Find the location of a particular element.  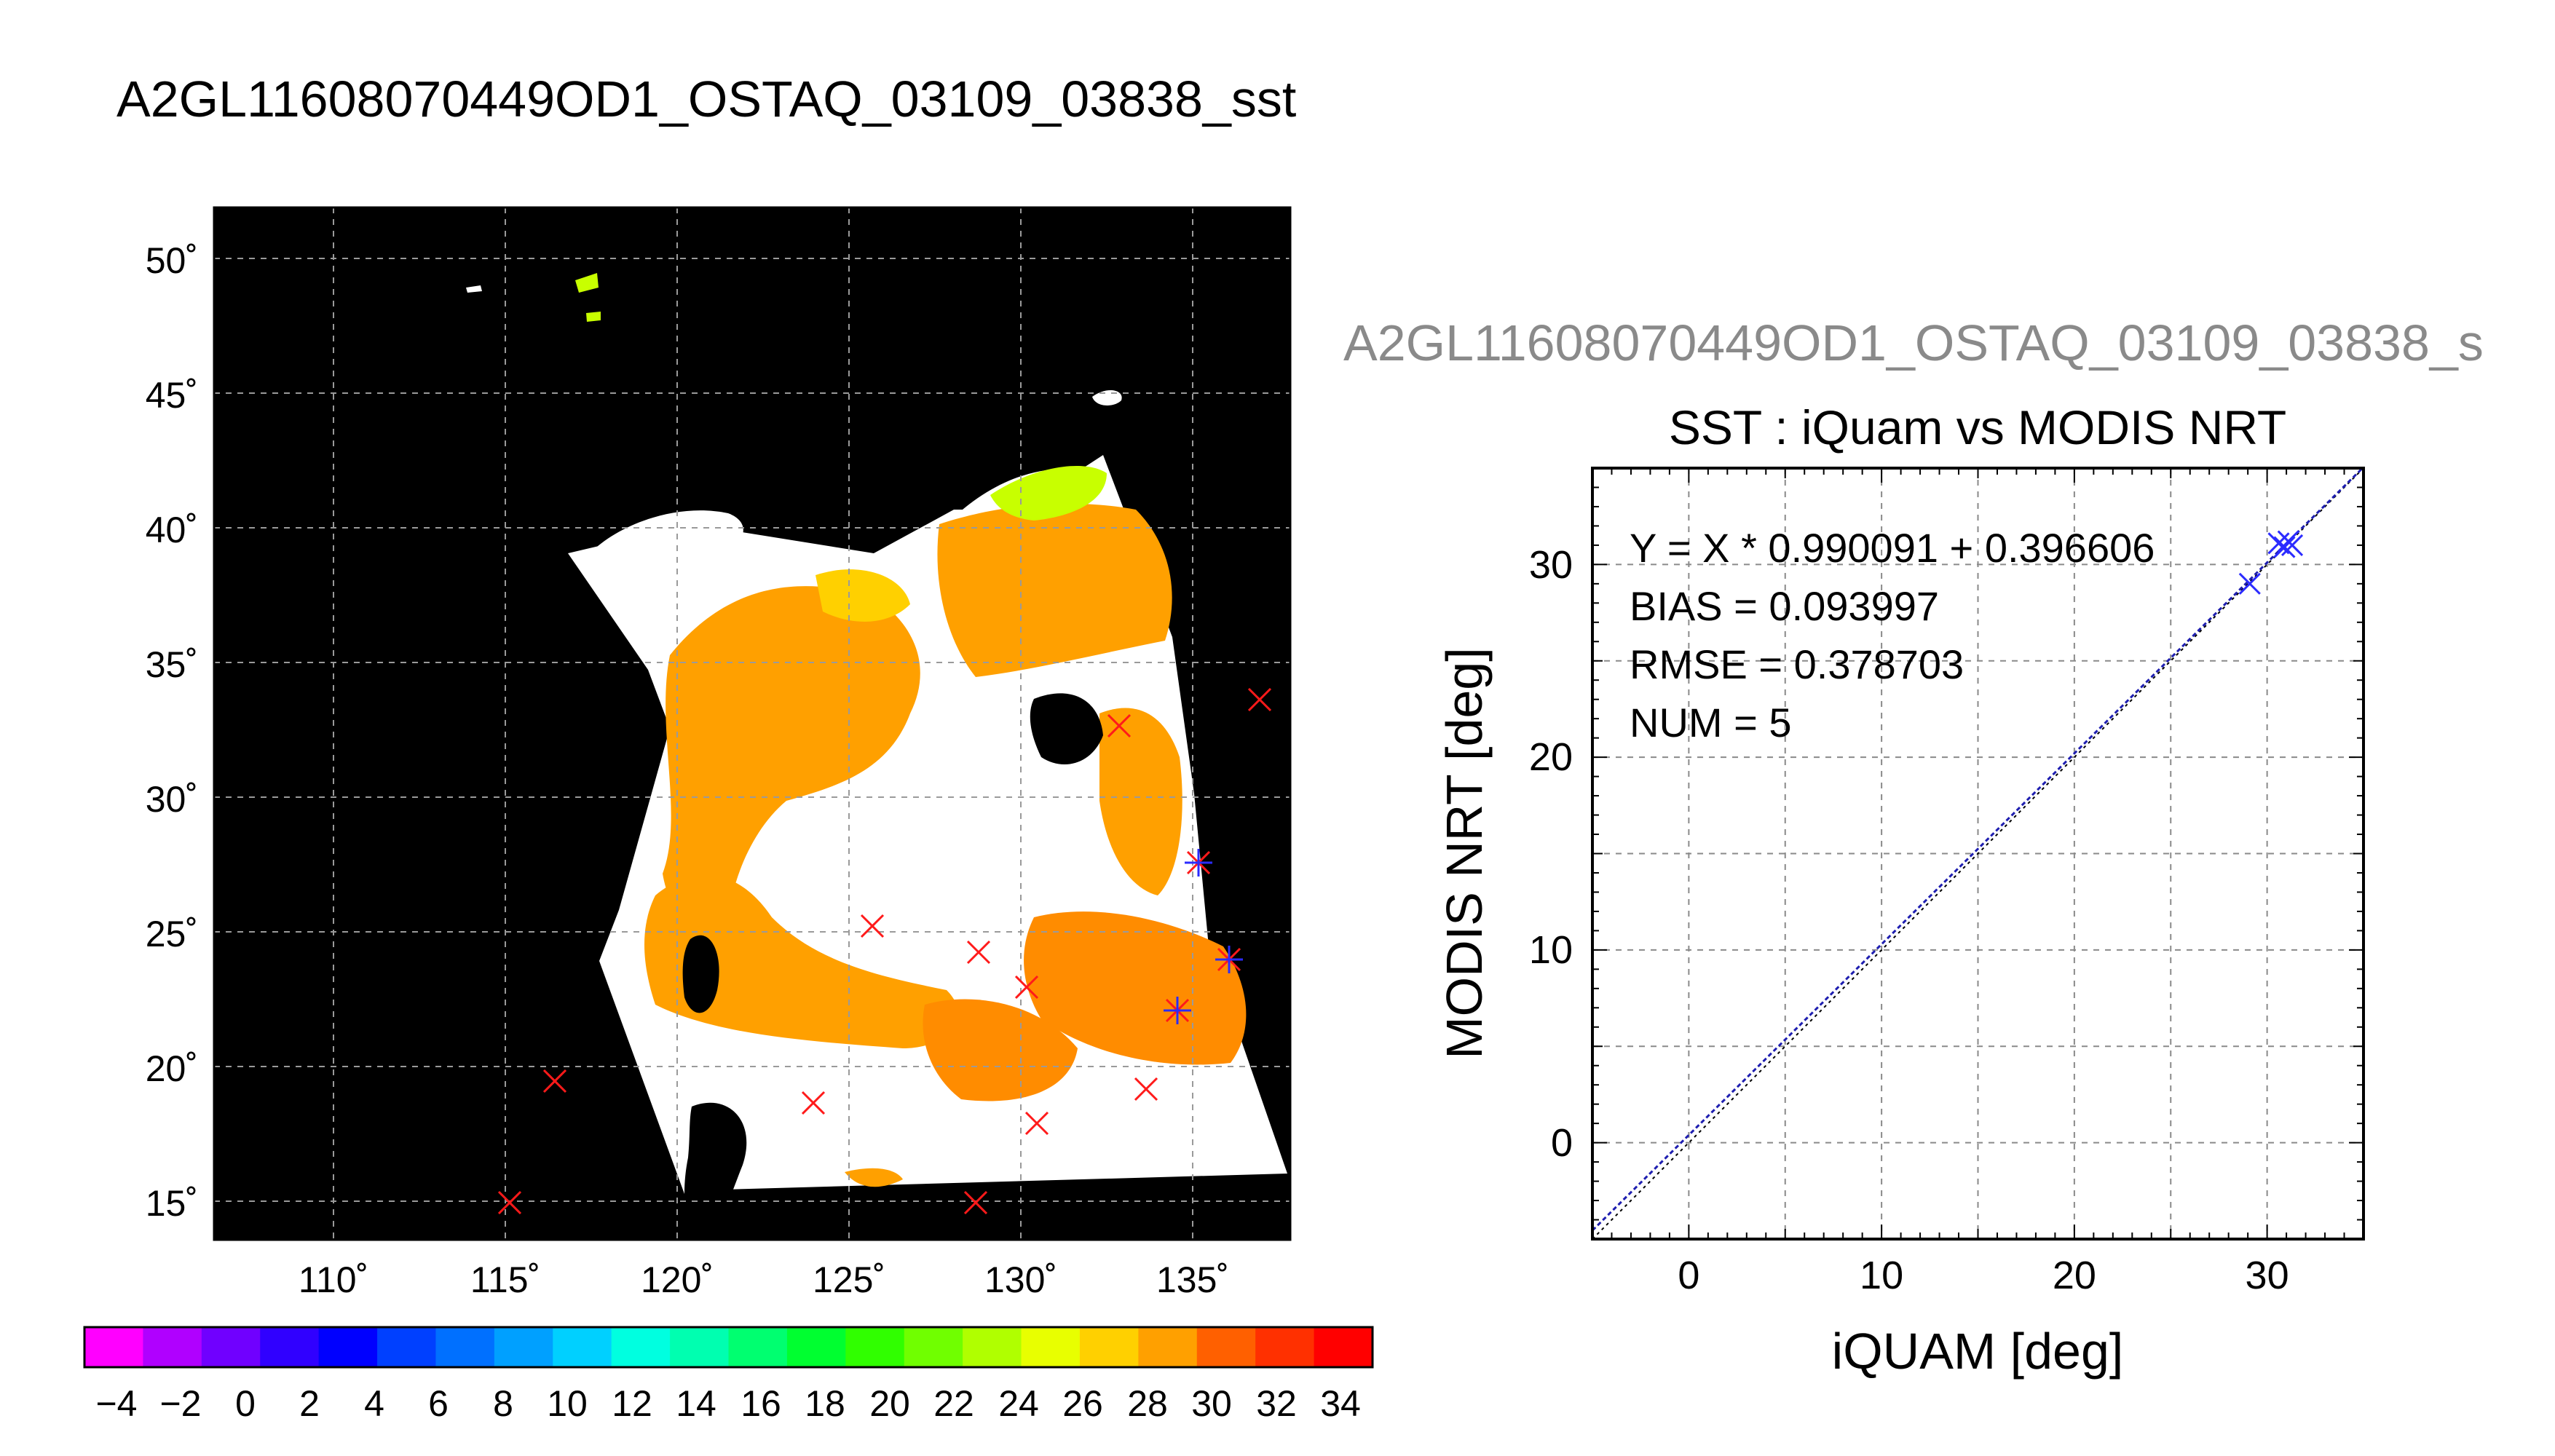

lat-label: 40˚ is located at coordinates (172, 530).